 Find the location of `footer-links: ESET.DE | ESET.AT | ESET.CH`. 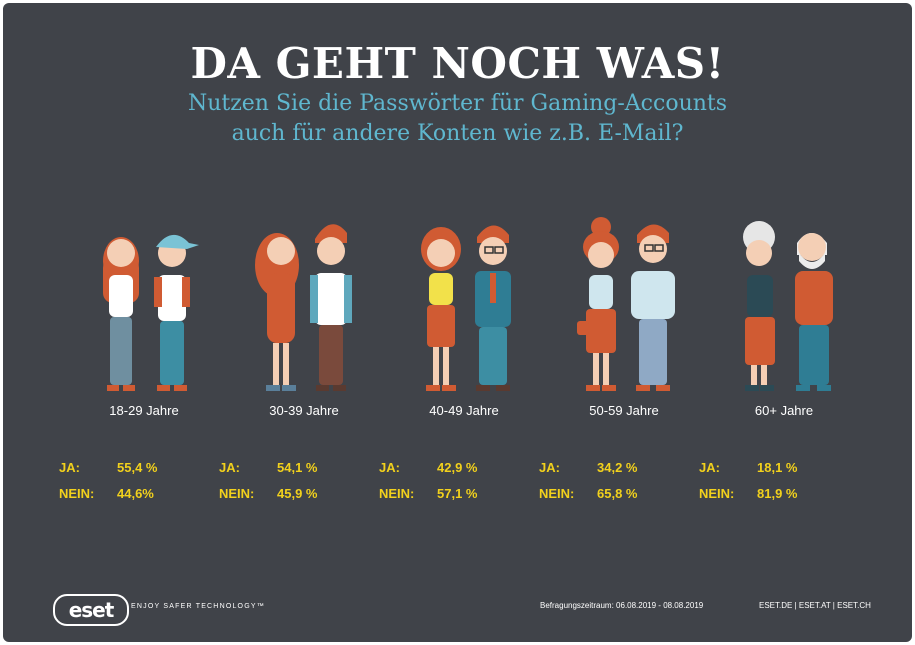

footer-links: ESET.DE | ESET.AT | ESET.CH is located at coordinates (815, 605).